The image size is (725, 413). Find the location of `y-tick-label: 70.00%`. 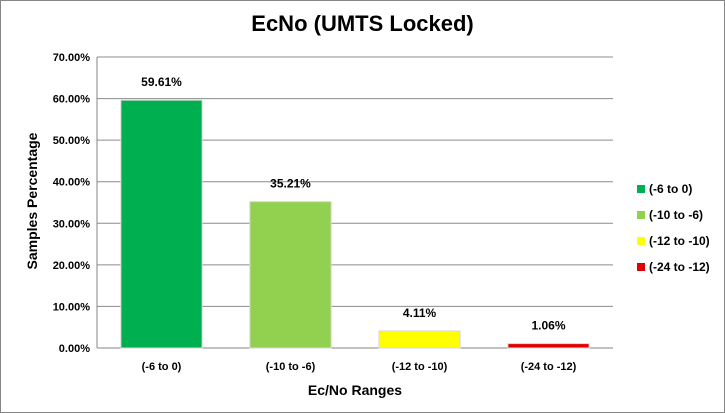

y-tick-label: 70.00% is located at coordinates (72, 58).